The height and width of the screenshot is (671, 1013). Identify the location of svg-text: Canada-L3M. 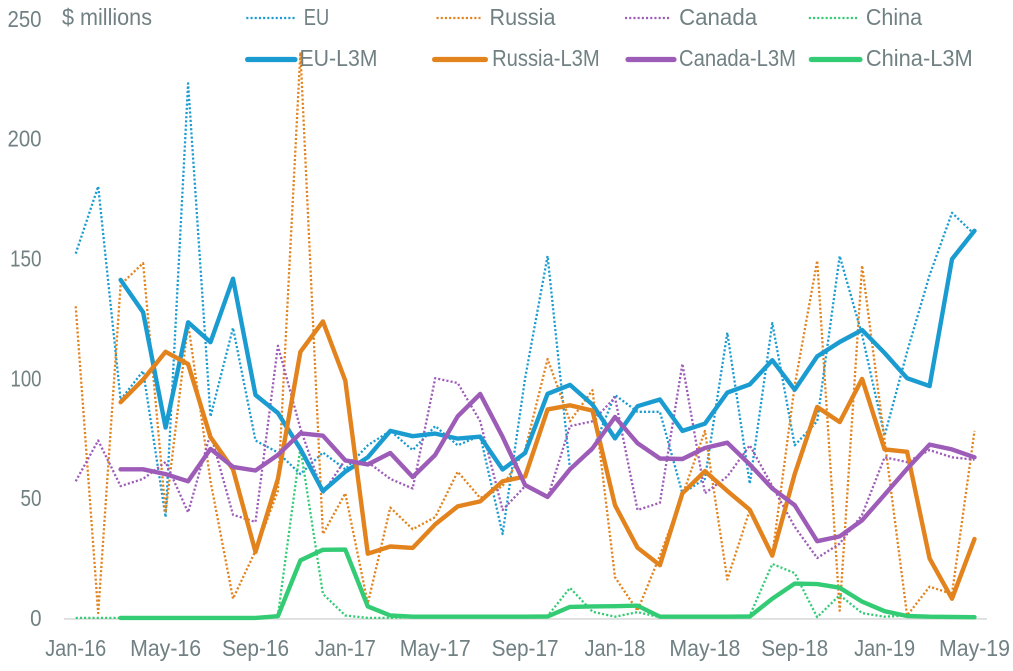
(737, 58).